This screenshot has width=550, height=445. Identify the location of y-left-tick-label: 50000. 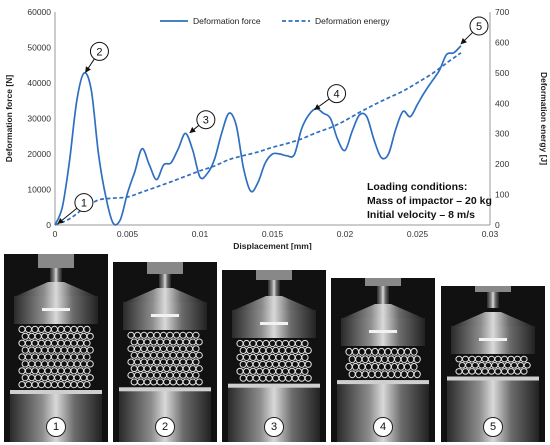
(39, 48).